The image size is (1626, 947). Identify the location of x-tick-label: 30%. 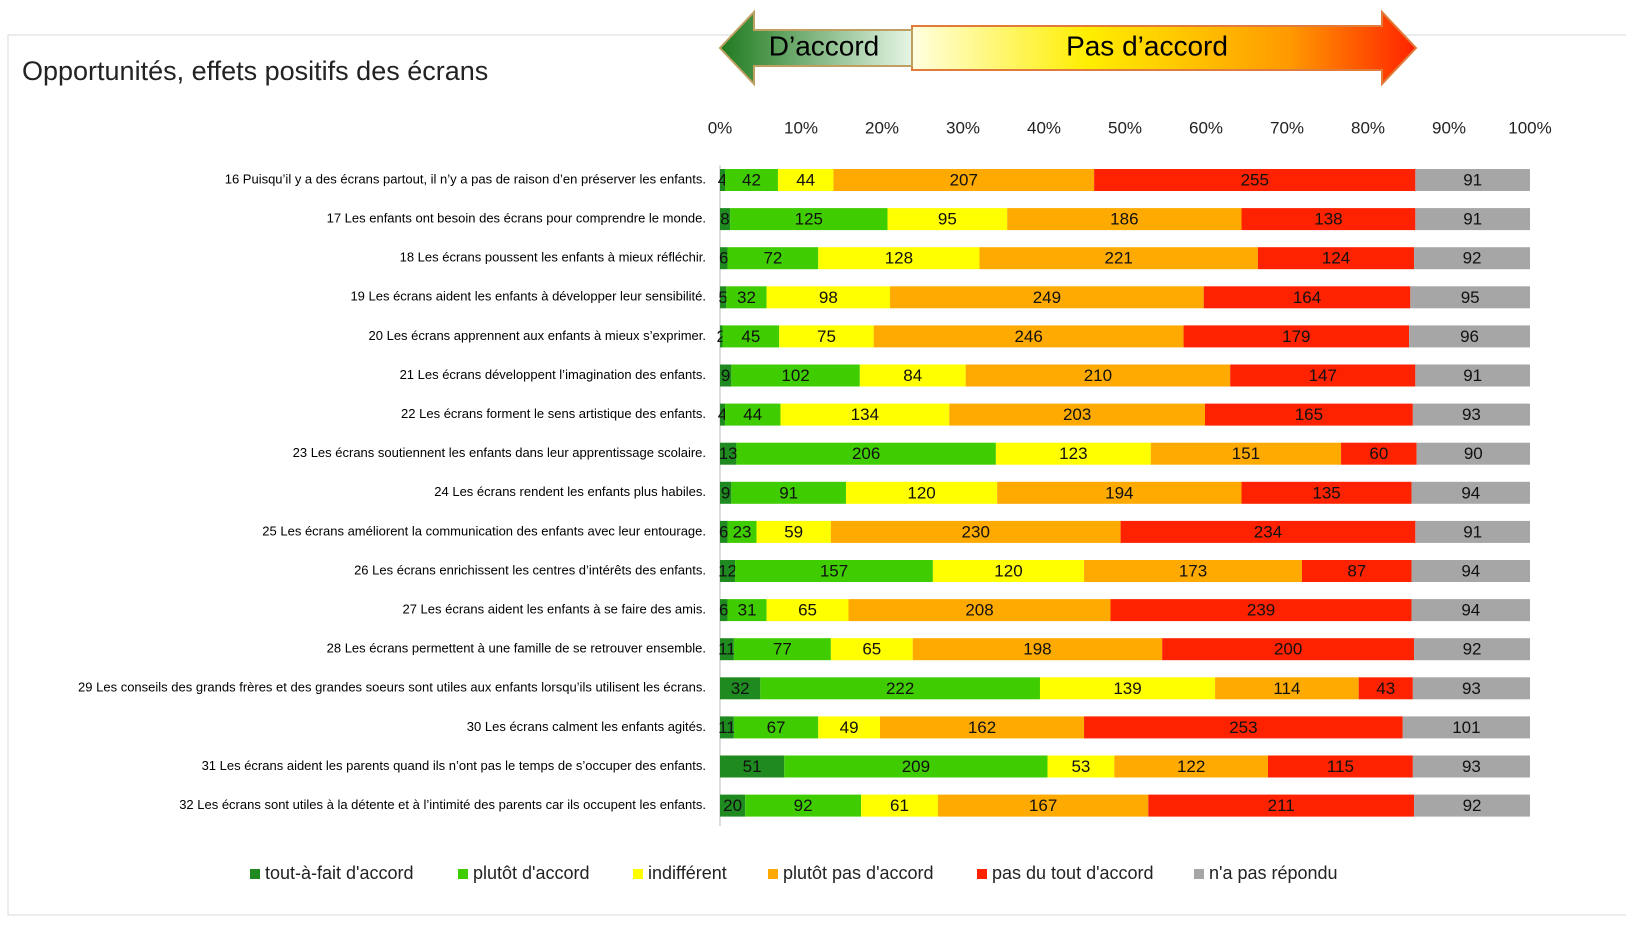
(963, 127).